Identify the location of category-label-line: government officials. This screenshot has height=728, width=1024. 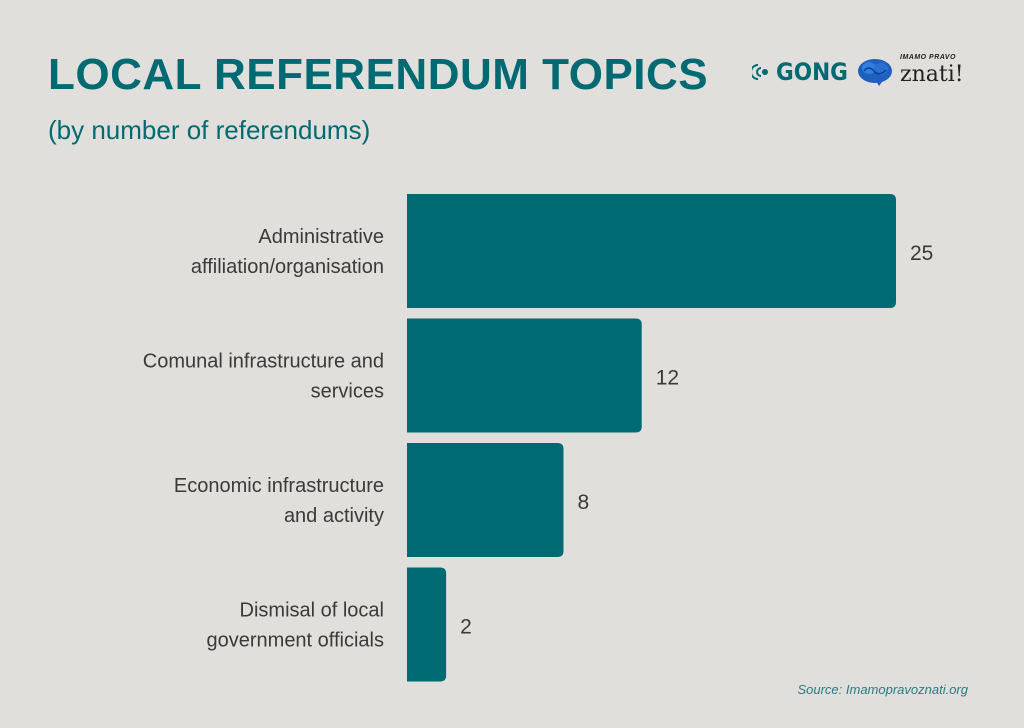
(296, 641).